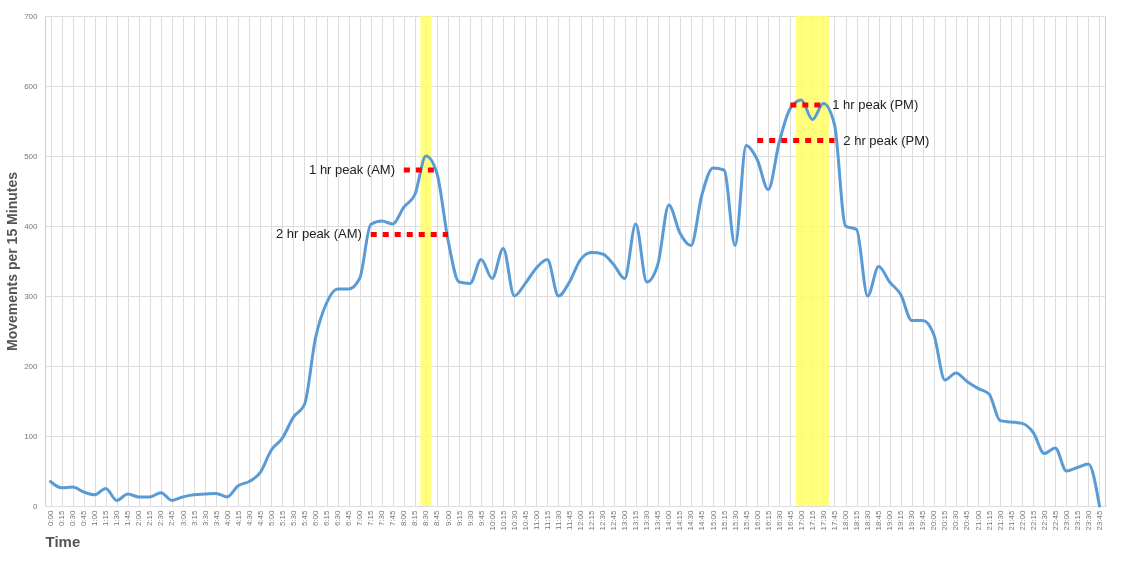  What do you see at coordinates (31, 296) in the screenshot?
I see `y-tick-label: 300` at bounding box center [31, 296].